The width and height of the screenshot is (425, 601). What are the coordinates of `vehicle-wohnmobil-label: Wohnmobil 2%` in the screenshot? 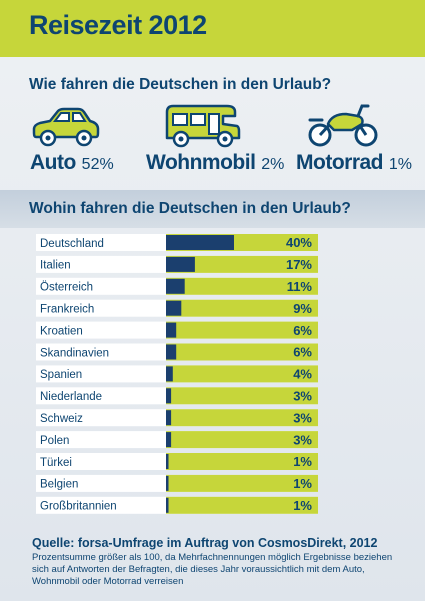 It's located at (215, 164).